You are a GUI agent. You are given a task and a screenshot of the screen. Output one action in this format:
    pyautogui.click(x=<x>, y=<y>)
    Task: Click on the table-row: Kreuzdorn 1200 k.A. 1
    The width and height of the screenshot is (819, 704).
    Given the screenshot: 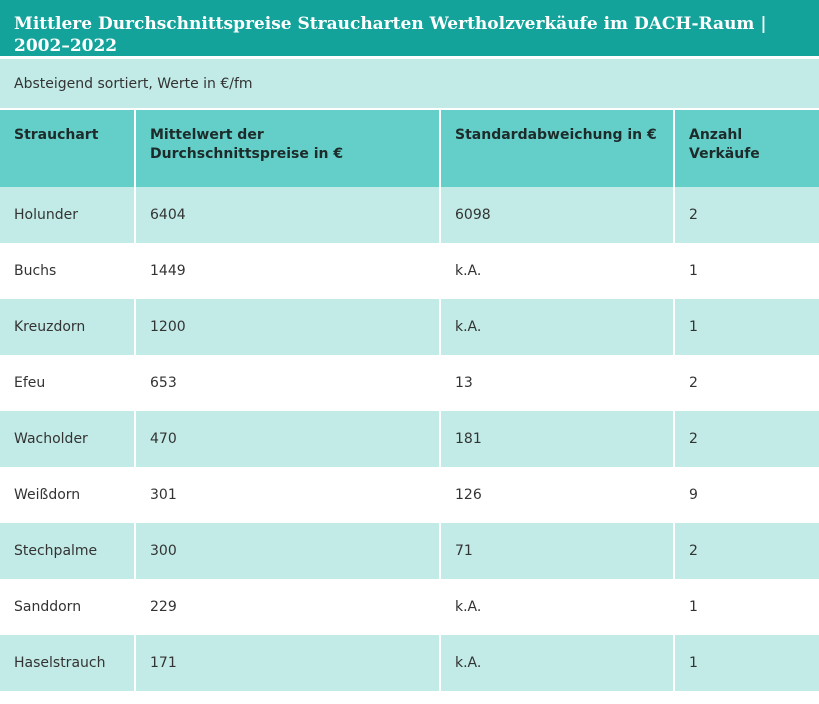 What is the action you would take?
    pyautogui.click(x=409, y=327)
    